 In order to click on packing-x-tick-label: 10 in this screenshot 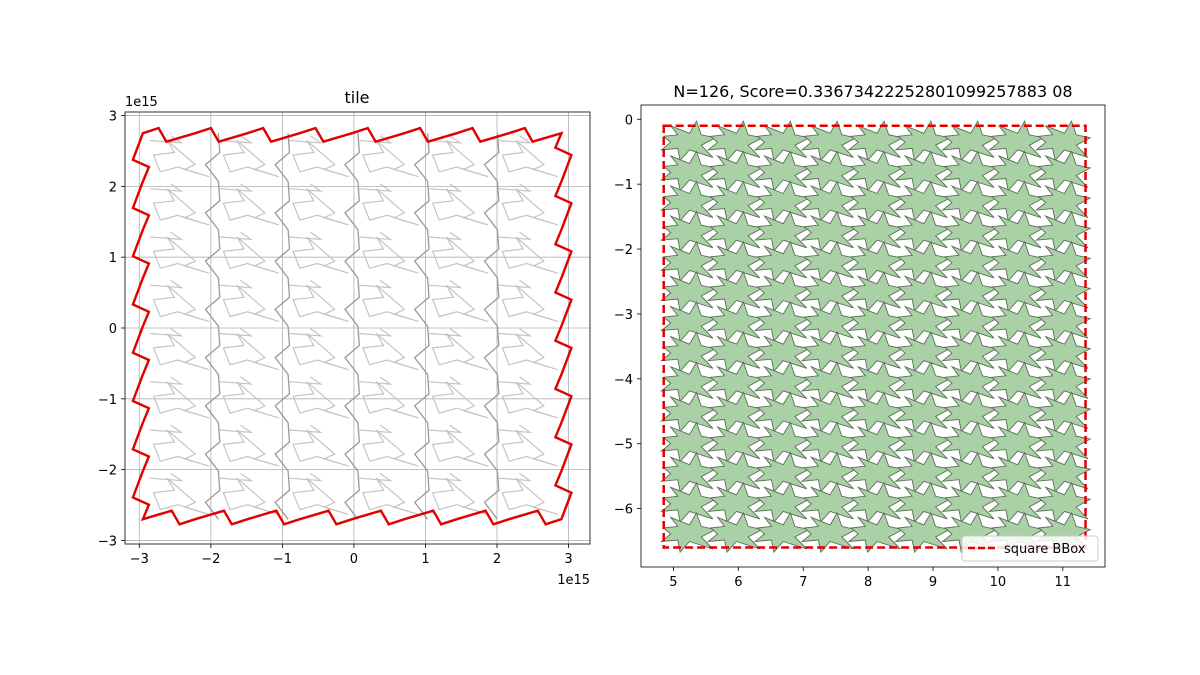, I will do `click(998, 582)`.